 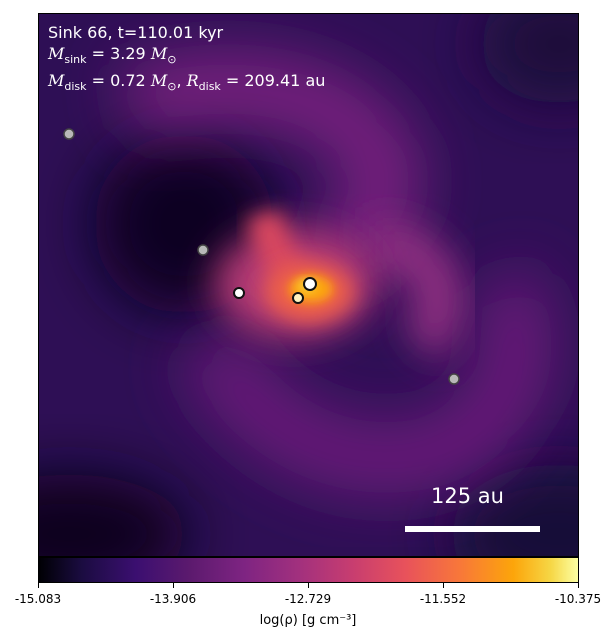 What do you see at coordinates (443, 599) in the screenshot?
I see `colorbar-tick-label: -11.552` at bounding box center [443, 599].